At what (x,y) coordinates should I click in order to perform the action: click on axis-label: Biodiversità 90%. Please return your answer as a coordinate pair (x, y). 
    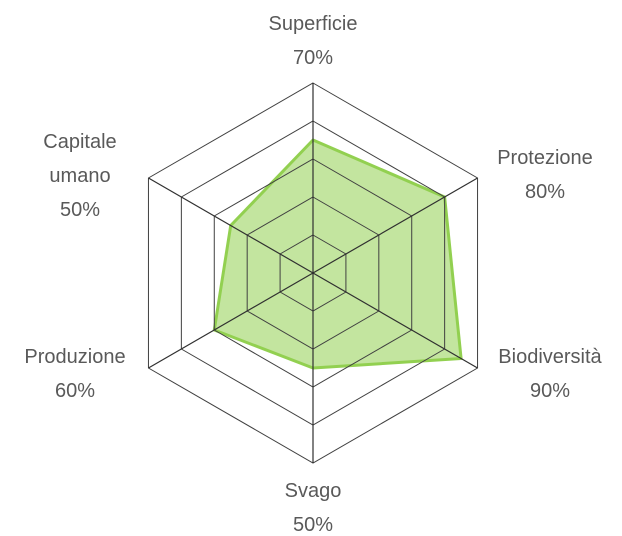
    Looking at the image, I should click on (549, 374).